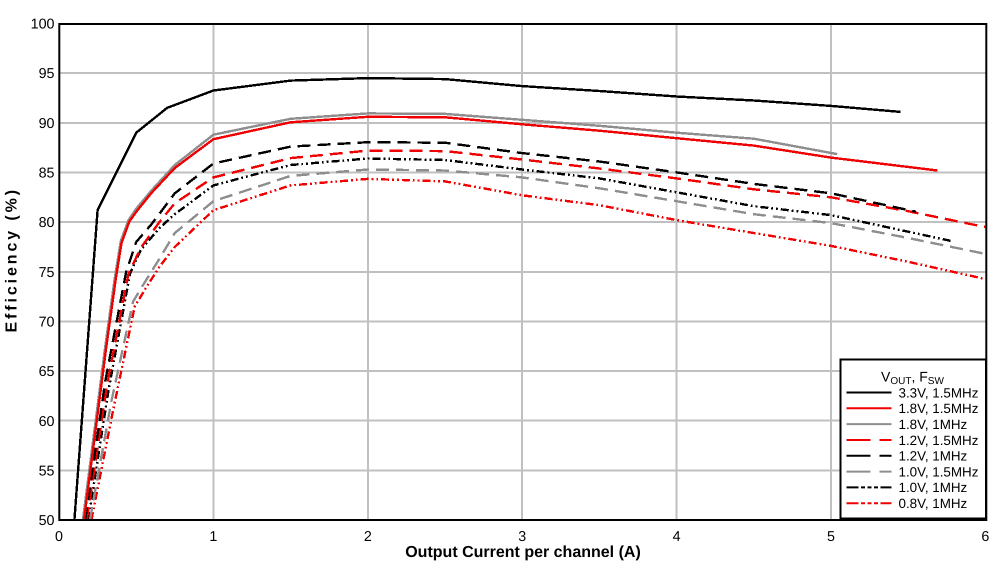  I want to click on svg-text: 85, so click(47, 174).